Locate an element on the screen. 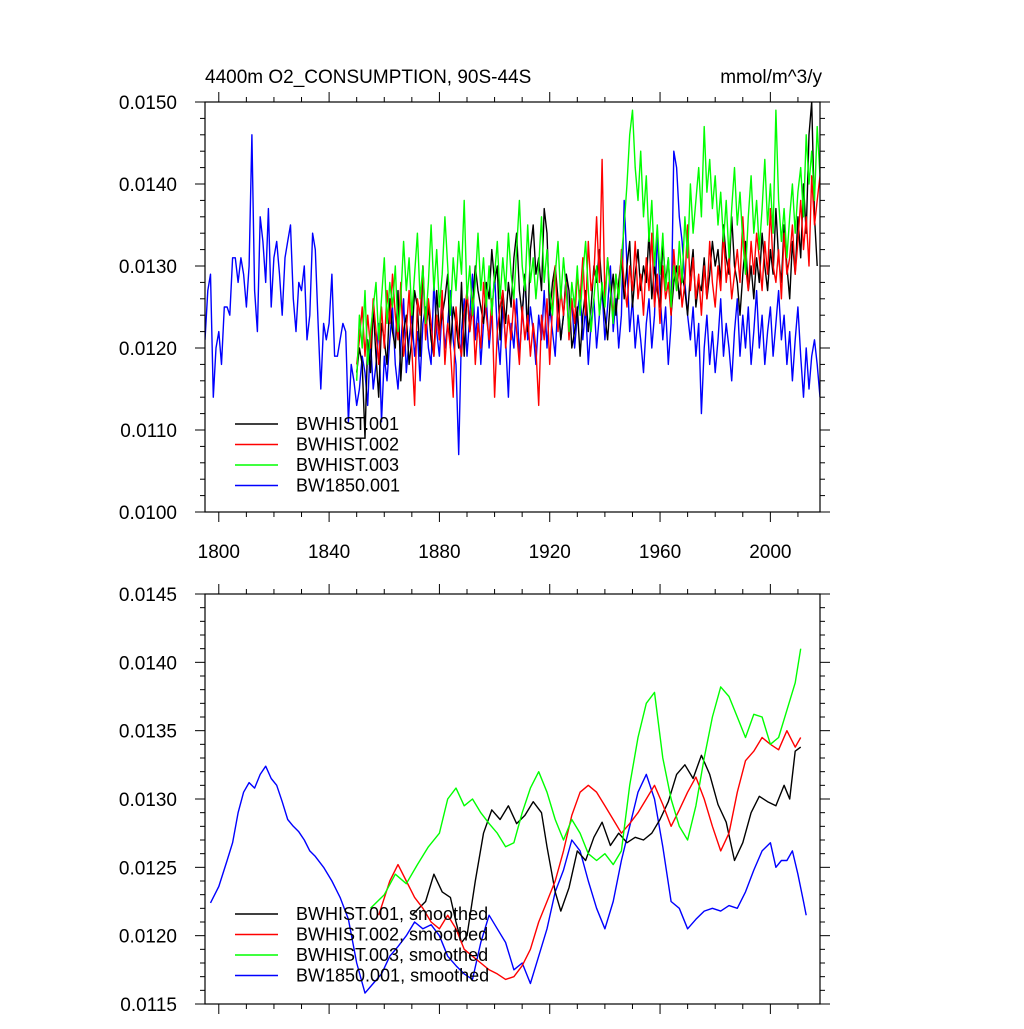 The width and height of the screenshot is (1024, 1029). bottom-y-tick-label: 0.0115 is located at coordinates (148, 1005).